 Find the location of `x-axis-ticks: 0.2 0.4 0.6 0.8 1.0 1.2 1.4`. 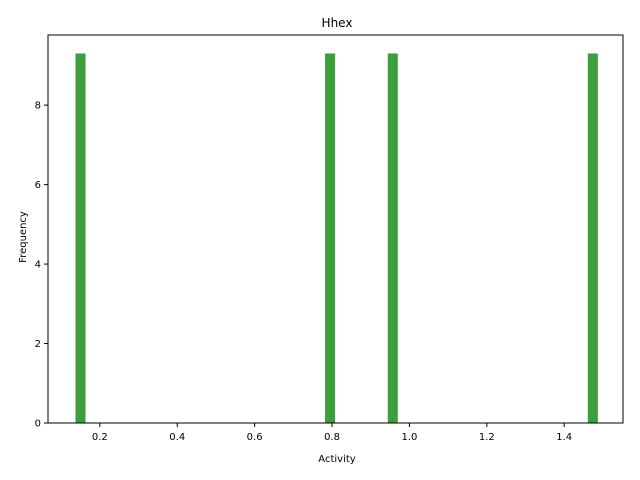

x-axis-ticks: 0.2 0.4 0.6 0.8 1.0 1.2 1.4 is located at coordinates (332, 433).